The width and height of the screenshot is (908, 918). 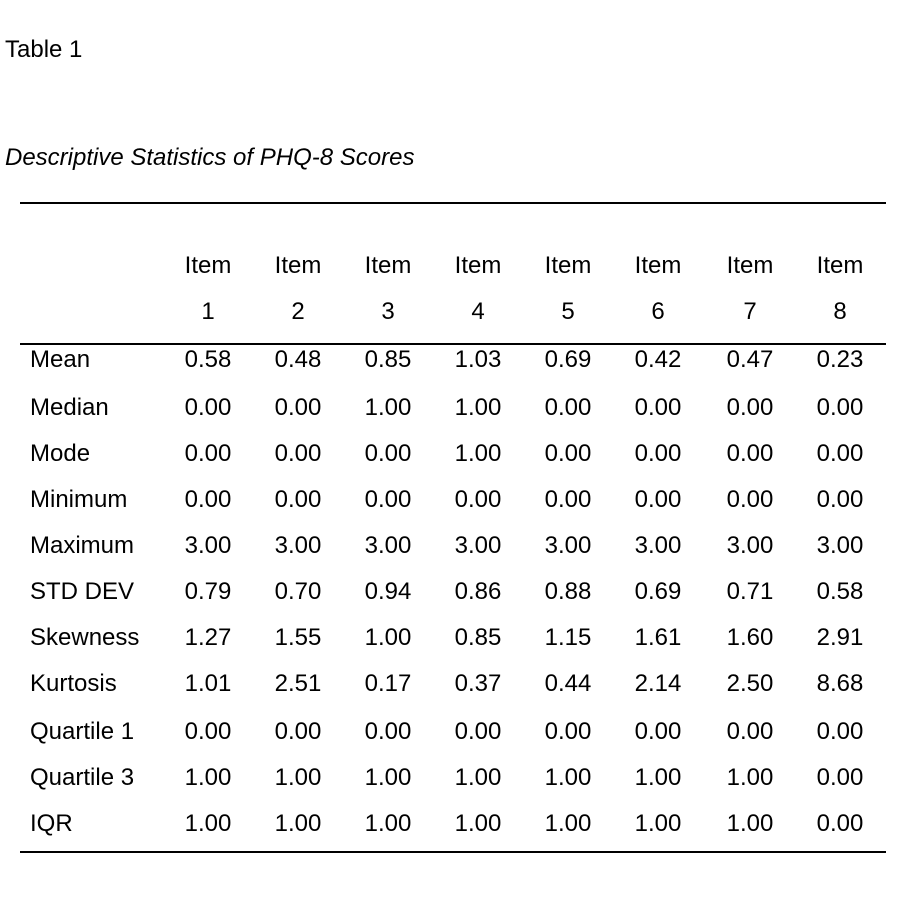 What do you see at coordinates (750, 265) in the screenshot?
I see `column-header-item-7-line1: Item` at bounding box center [750, 265].